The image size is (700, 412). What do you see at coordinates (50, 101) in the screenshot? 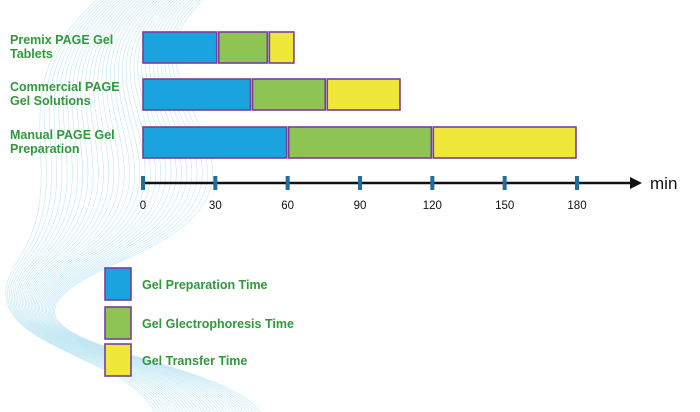
I see `category-label: Gel Solutions` at bounding box center [50, 101].